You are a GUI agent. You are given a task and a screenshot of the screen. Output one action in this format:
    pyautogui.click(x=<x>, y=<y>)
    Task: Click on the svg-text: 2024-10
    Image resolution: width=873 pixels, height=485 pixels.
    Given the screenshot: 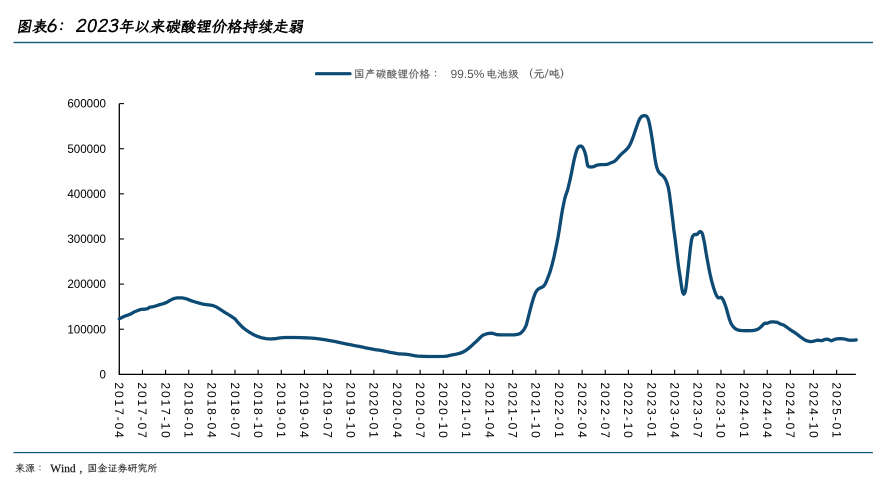 What is the action you would take?
    pyautogui.click(x=813, y=410)
    